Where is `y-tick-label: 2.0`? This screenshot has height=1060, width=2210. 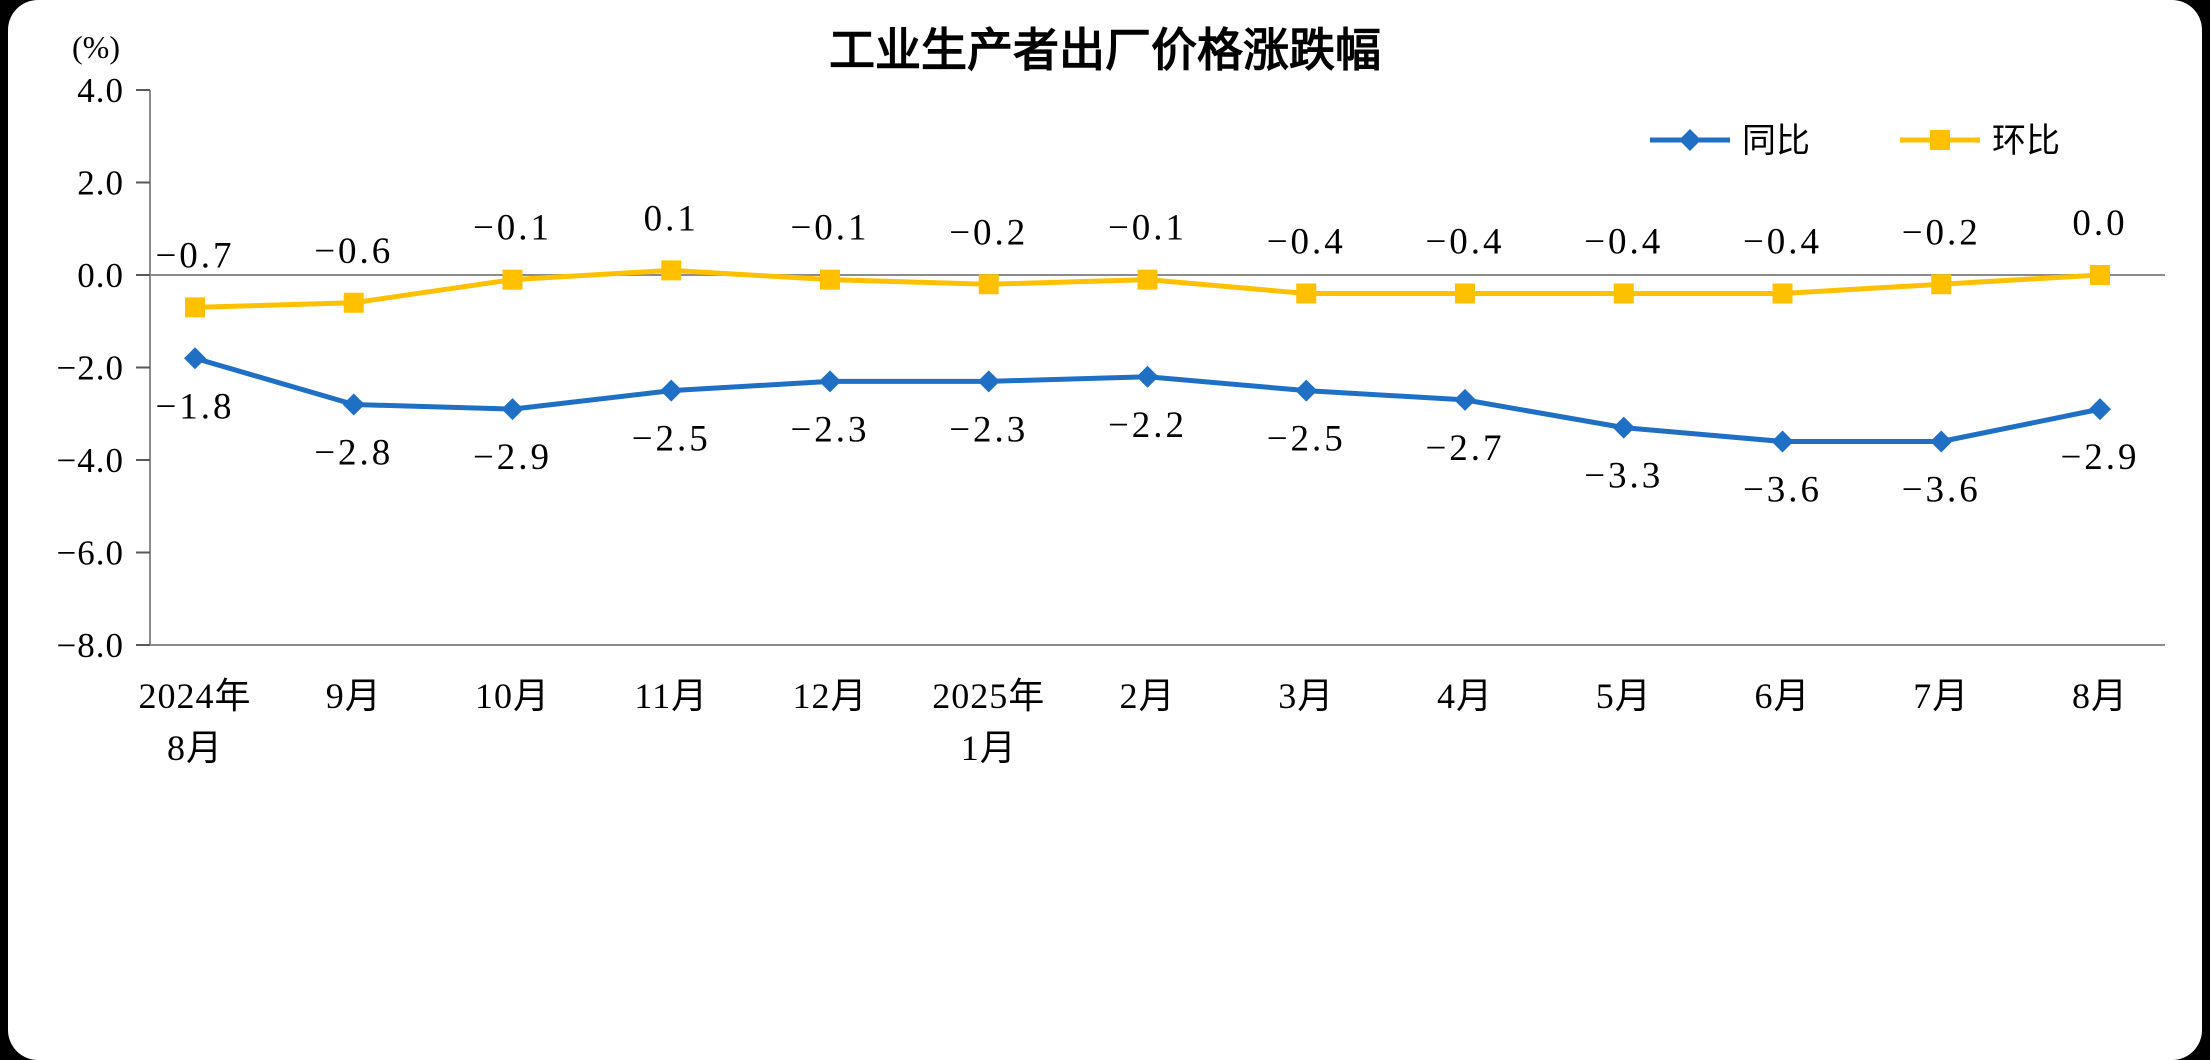
y-tick-label: 2.0 is located at coordinates (100, 183).